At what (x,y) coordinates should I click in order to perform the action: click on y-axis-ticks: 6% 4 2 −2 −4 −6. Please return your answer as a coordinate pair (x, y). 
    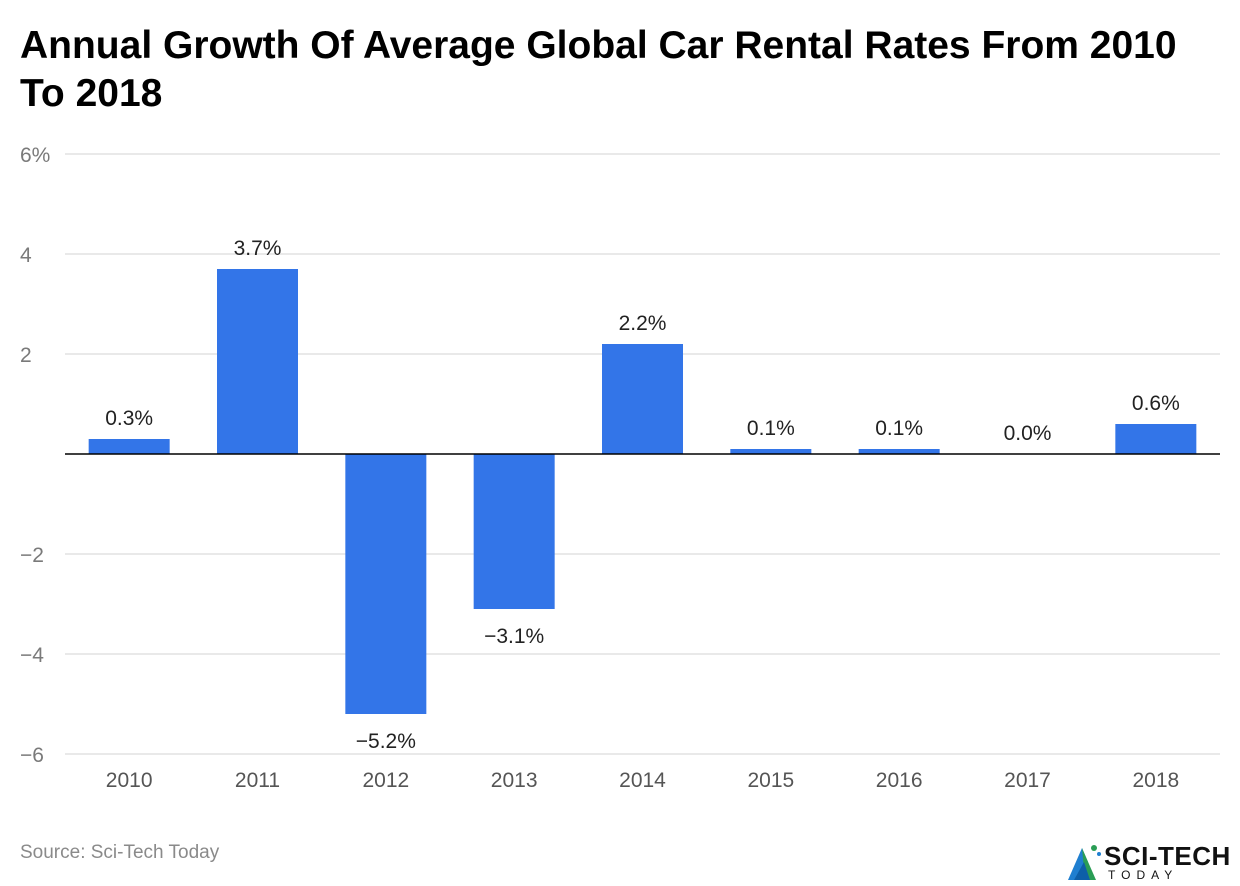
    Looking at the image, I should click on (35, 455).